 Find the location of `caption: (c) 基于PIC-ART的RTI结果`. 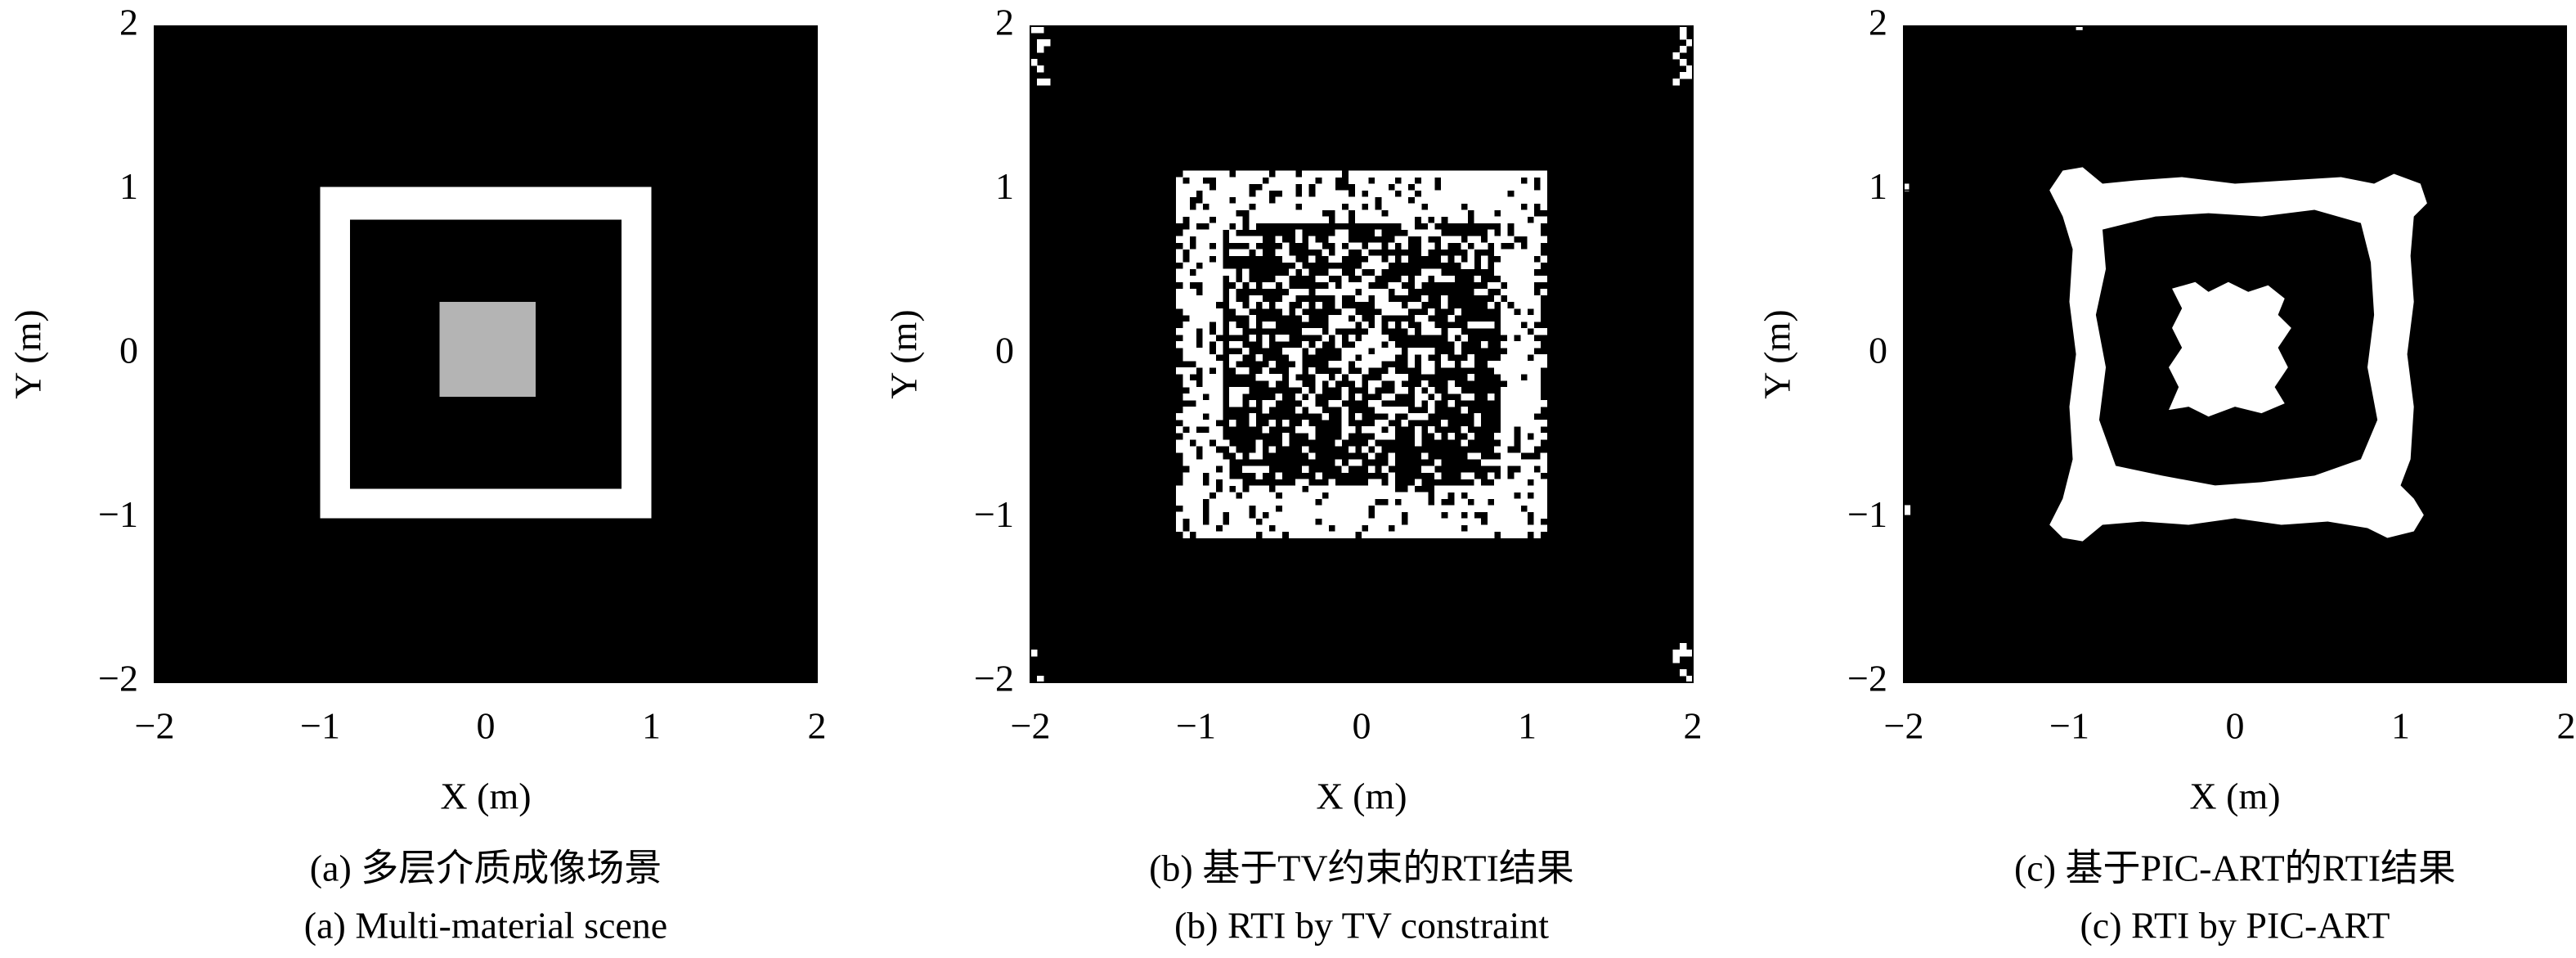

caption: (c) 基于PIC-ART的RTI结果 is located at coordinates (2235, 869).